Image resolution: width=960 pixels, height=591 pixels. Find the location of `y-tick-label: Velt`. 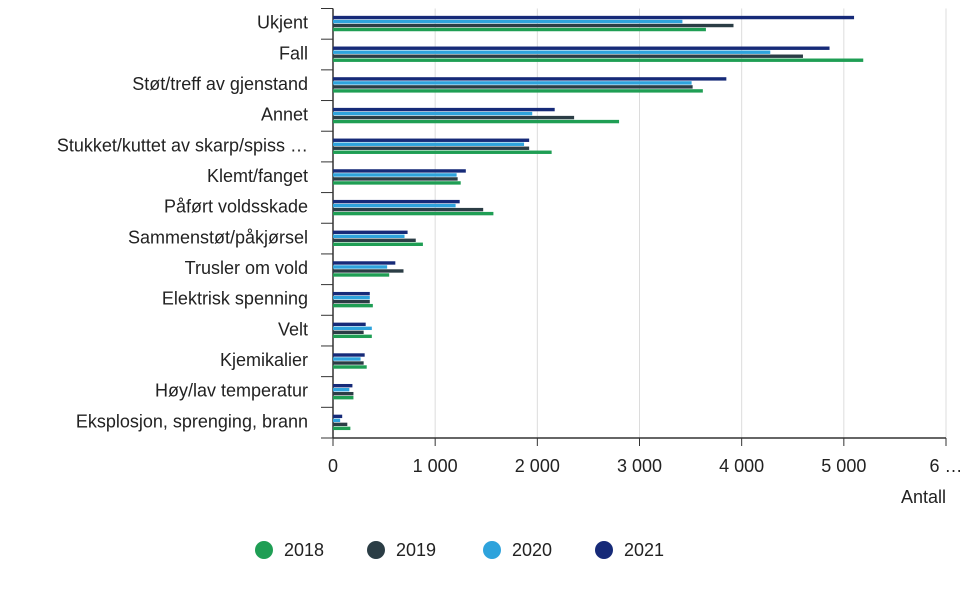

y-tick-label: Velt is located at coordinates (293, 329).